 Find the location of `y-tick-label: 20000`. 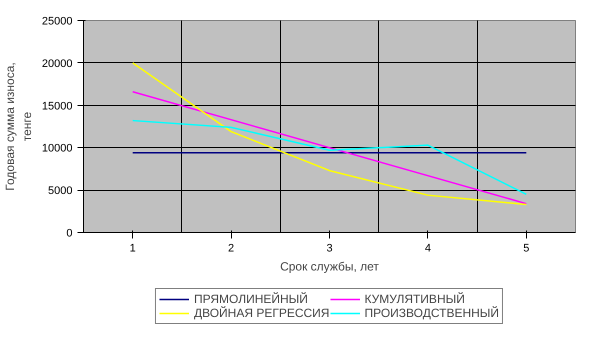

y-tick-label: 20000 is located at coordinates (57, 64).